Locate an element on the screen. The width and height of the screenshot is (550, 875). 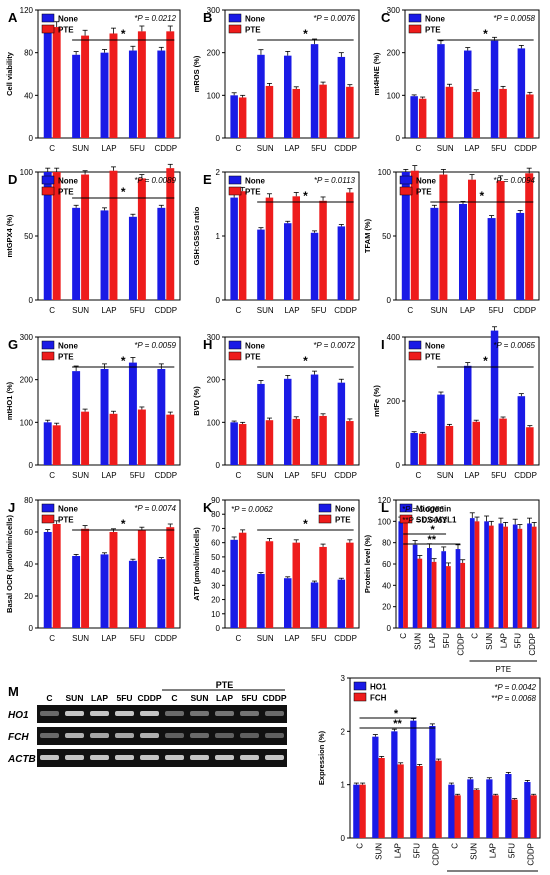
gel-lane-label: LAP is located at coordinates (224, 698).